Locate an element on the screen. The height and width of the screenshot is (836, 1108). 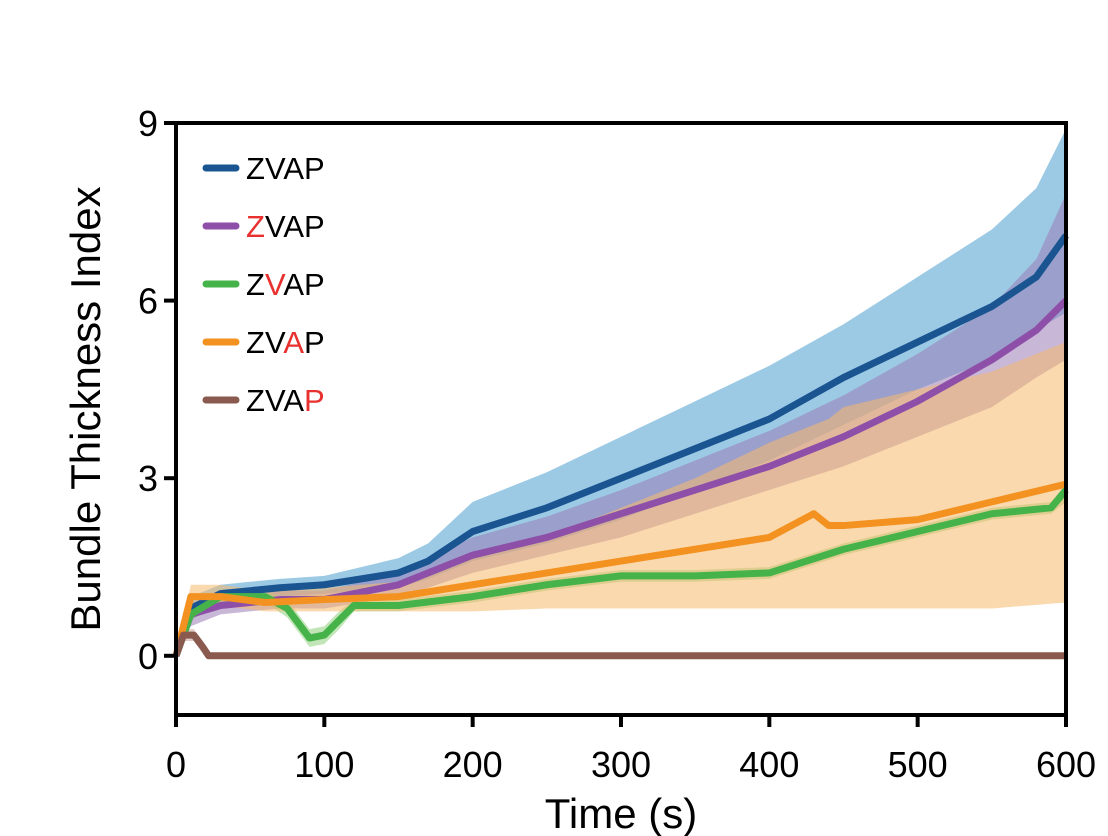
x-tick-label: 0 is located at coordinates (176, 764).